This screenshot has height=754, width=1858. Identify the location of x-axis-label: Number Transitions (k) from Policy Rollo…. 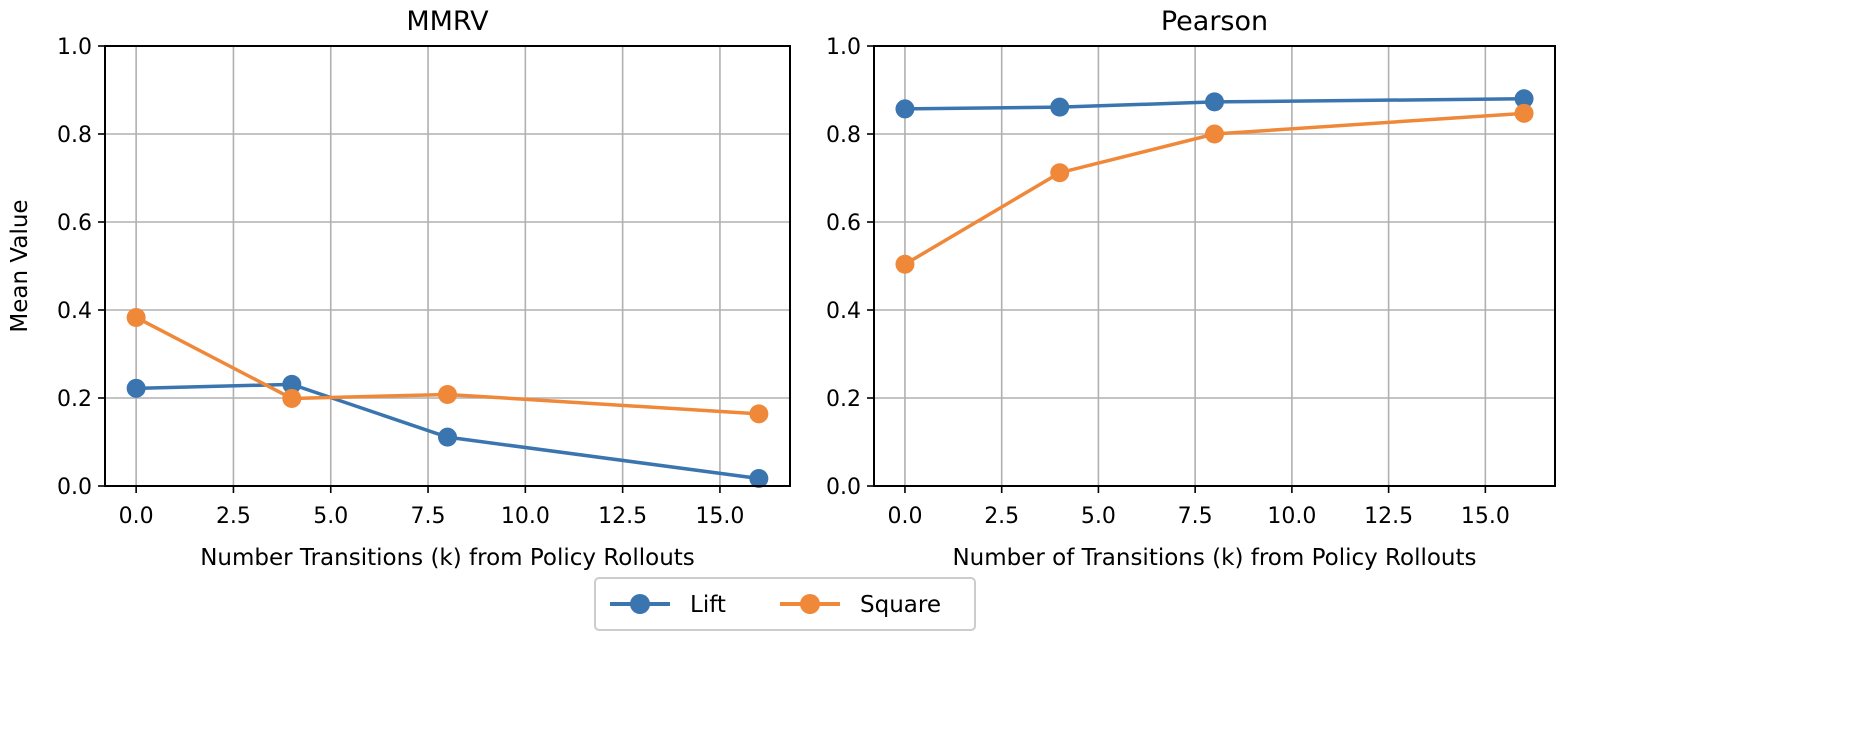
(447, 558).